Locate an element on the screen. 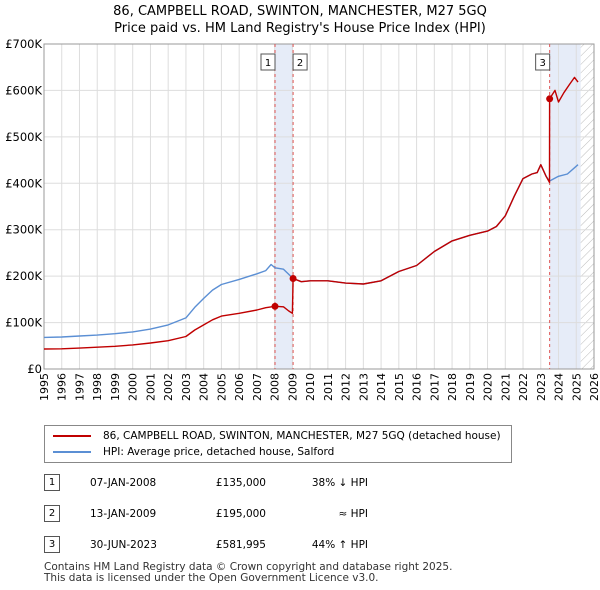 This screenshot has height=590, width=600. sale-date: 13-JAN-2009 is located at coordinates (123, 514).